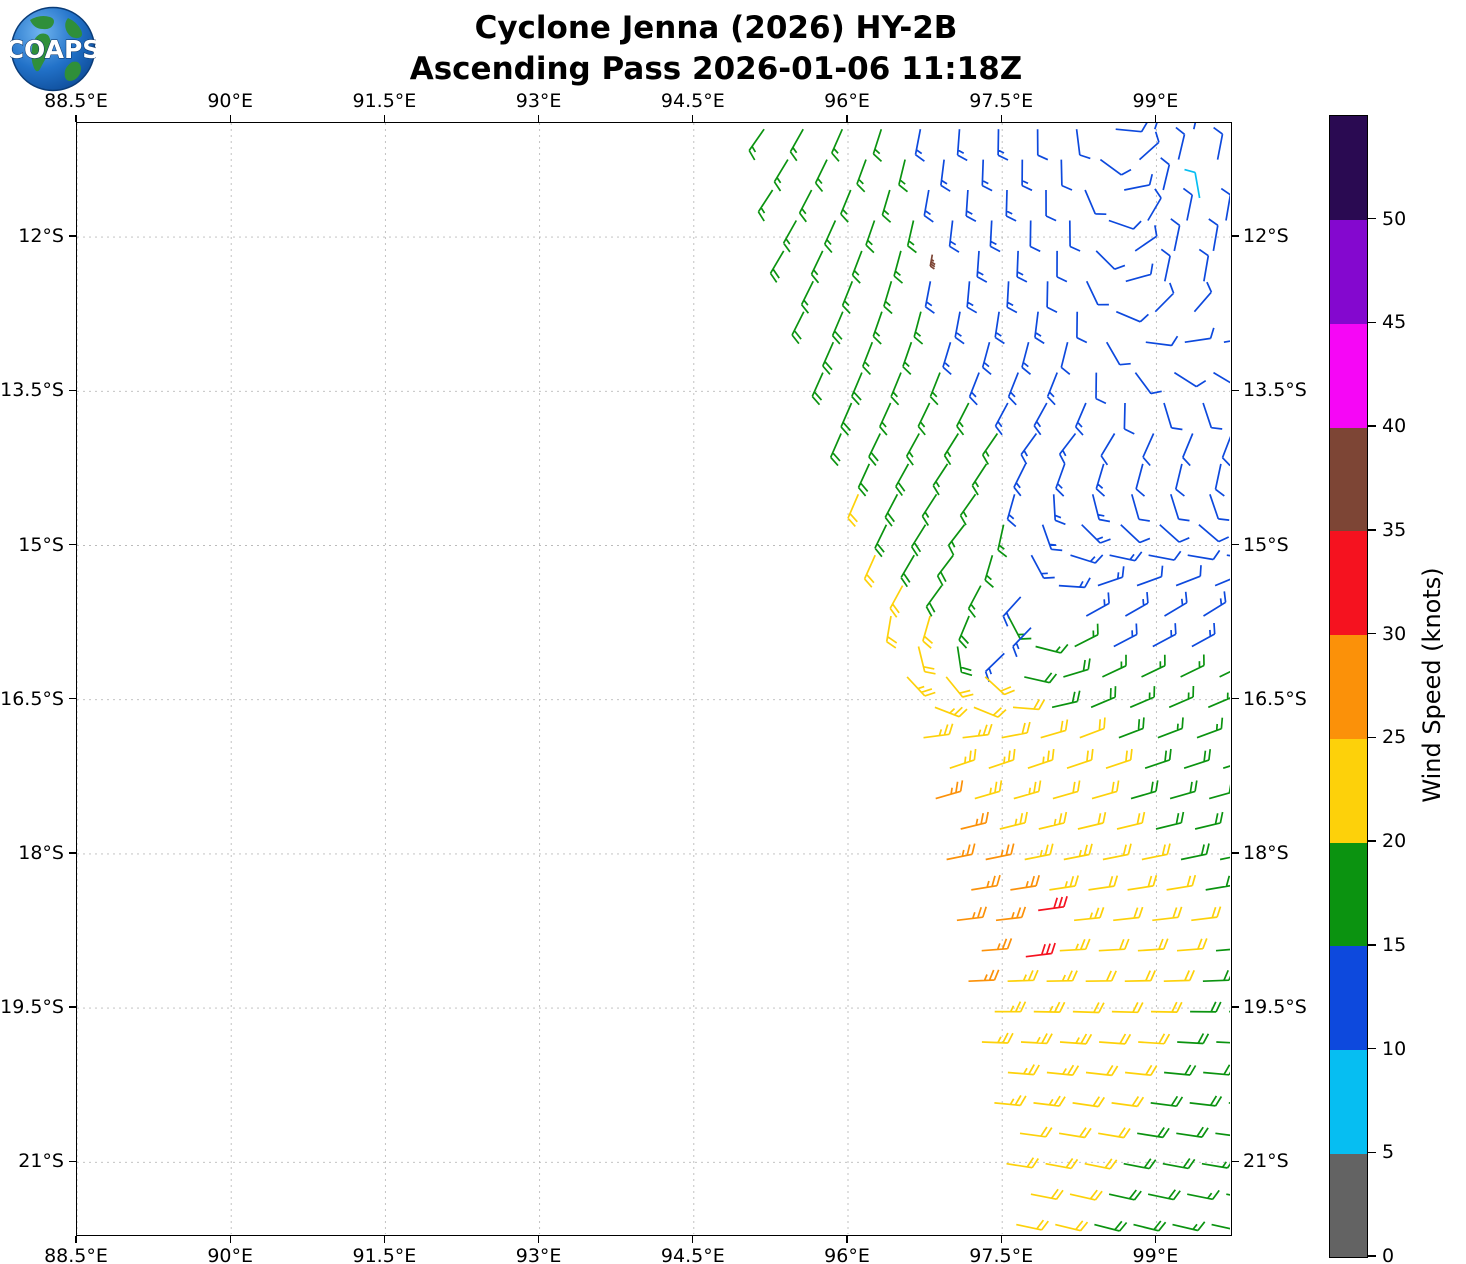 This screenshot has width=1466, height=1264. What do you see at coordinates (76, 101) in the screenshot?
I see `x-tick-label-top: 88.5°E` at bounding box center [76, 101].